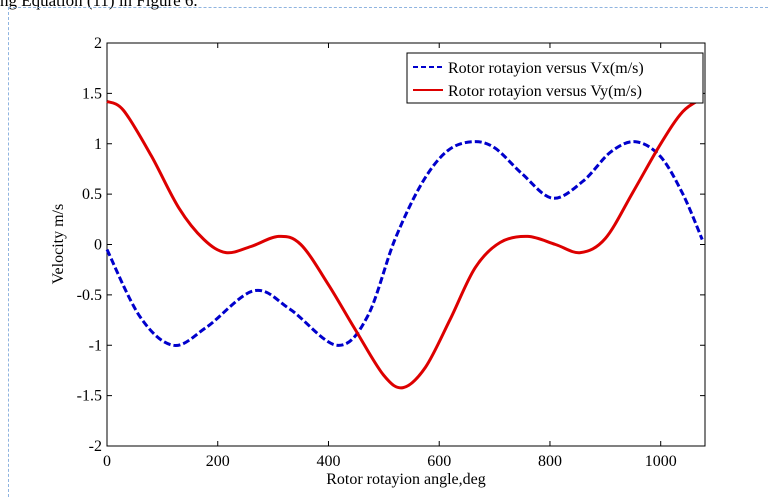  I want to click on y-tick-label: -2, so click(95, 446).